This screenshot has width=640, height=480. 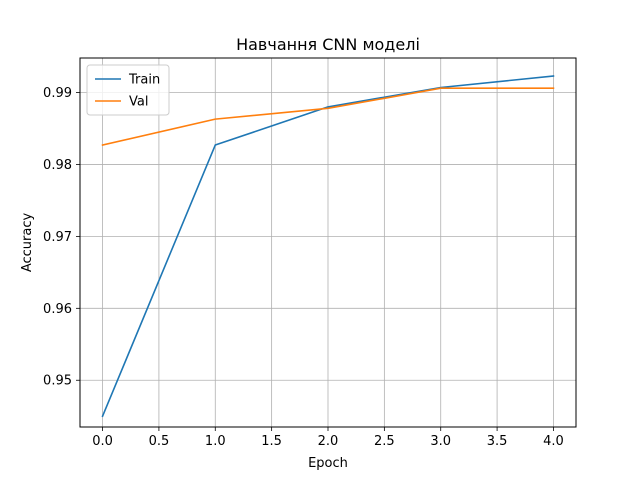 What do you see at coordinates (440, 441) in the screenshot?
I see `x-tick-label: 3.0` at bounding box center [440, 441].